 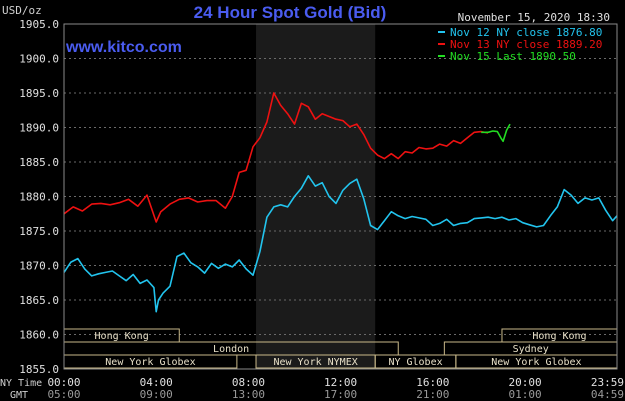 What do you see at coordinates (315, 362) in the screenshot?
I see `session-label: New York NYMEX` at bounding box center [315, 362].